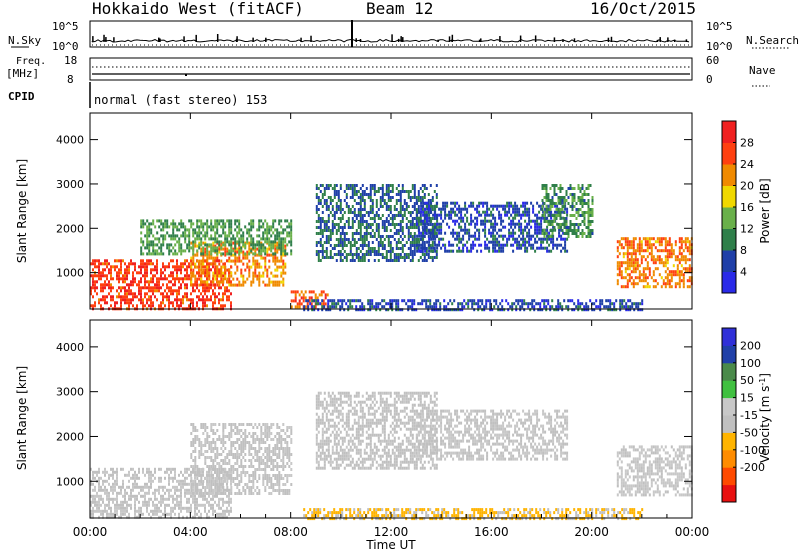  I want to click on cpid-text: normal (fast stereo) 153, so click(180, 100).